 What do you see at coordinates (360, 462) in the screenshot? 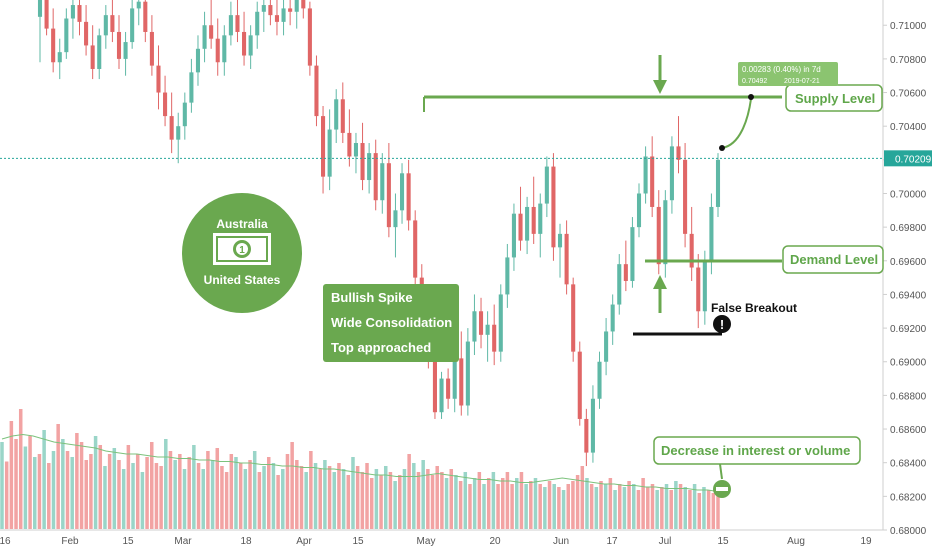
I see `volume-ma-line` at bounding box center [360, 462].